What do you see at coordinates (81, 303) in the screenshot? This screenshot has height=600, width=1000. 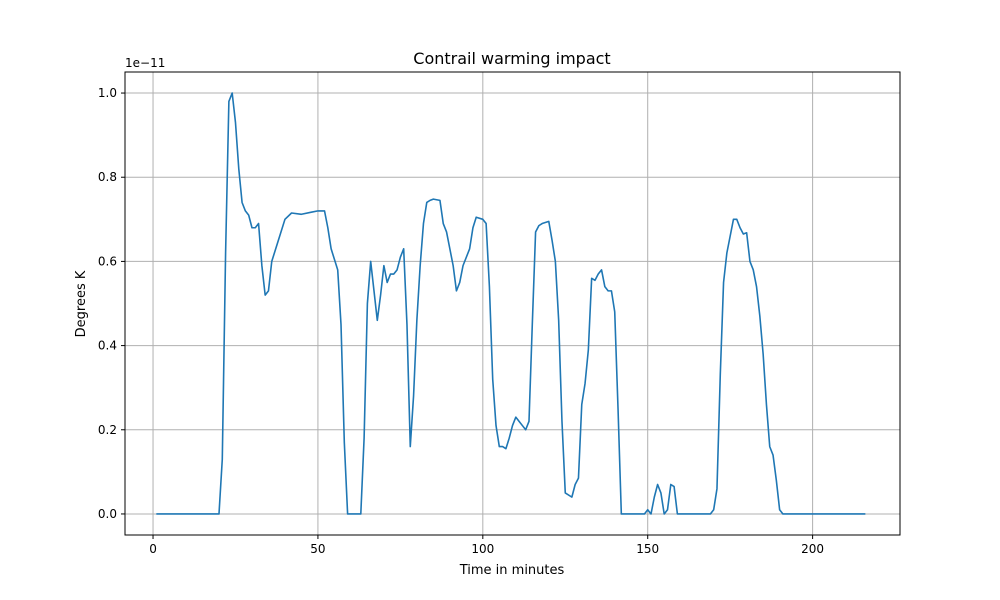 I see `y-axis-label: Degrees K` at bounding box center [81, 303].